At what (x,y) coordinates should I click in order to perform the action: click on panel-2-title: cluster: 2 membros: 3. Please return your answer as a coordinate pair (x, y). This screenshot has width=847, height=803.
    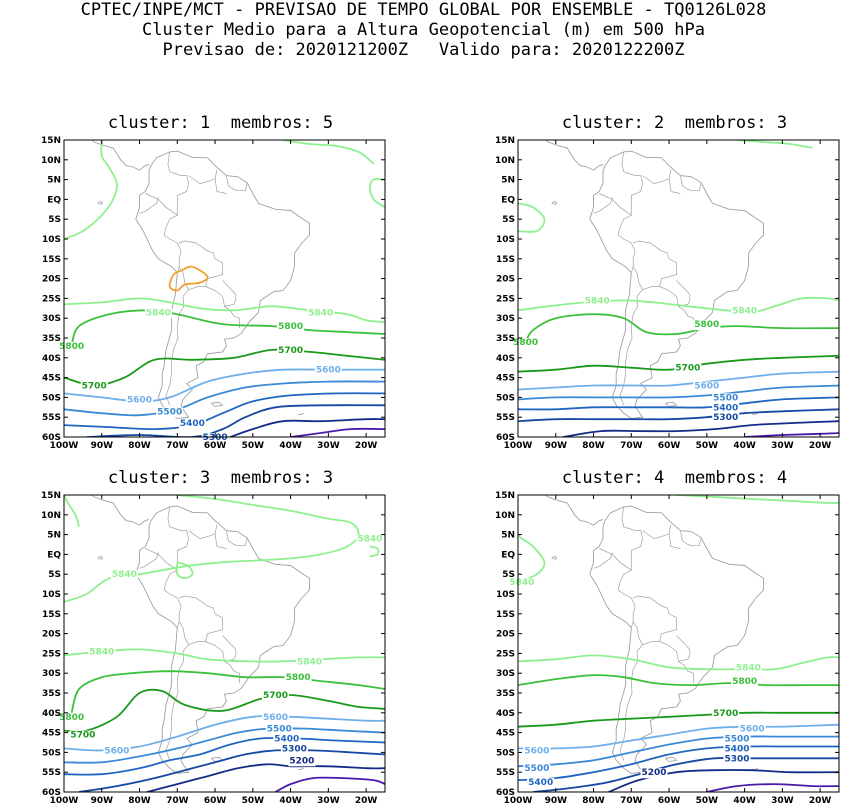
    Looking at the image, I should click on (674, 123).